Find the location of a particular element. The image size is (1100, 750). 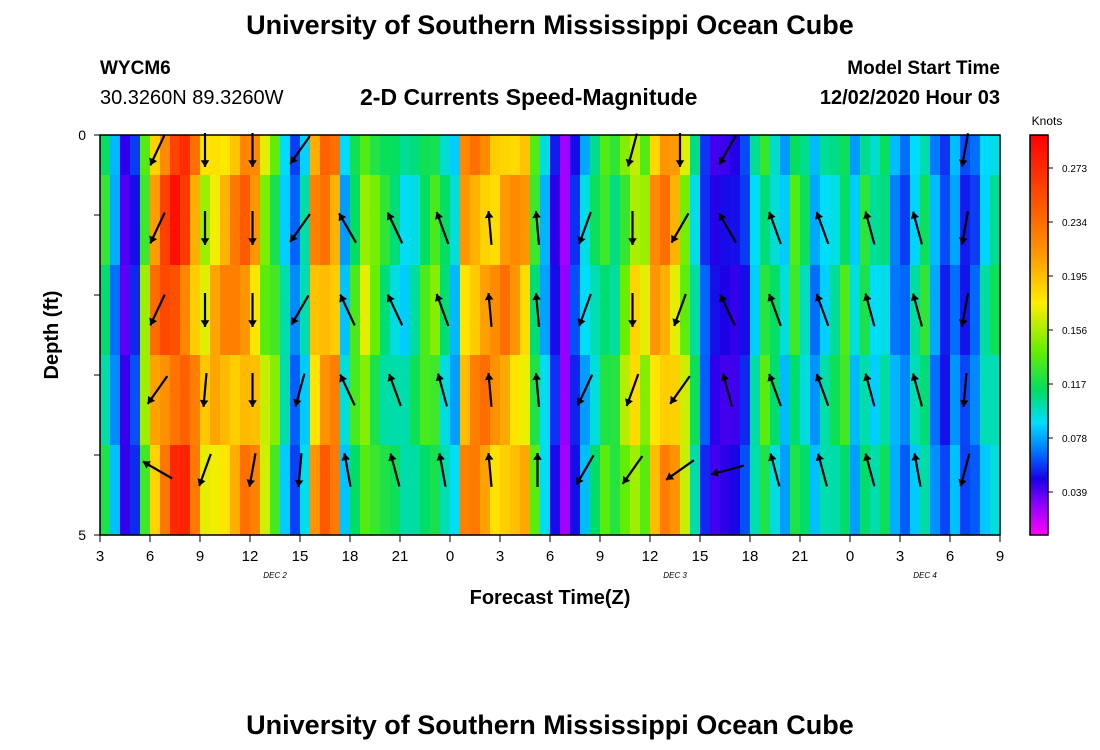

y-tick-label: 0 is located at coordinates (82, 135).